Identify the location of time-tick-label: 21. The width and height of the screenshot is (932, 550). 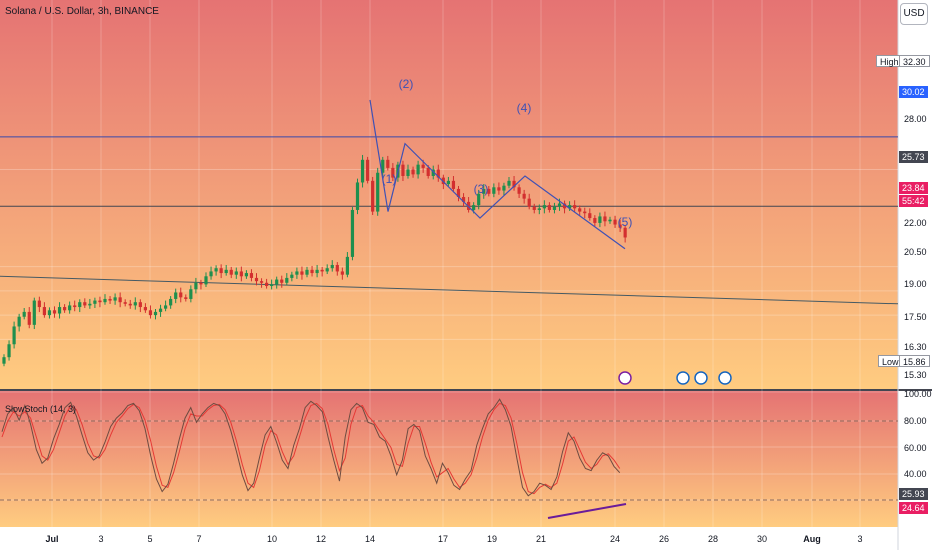
(541, 539).